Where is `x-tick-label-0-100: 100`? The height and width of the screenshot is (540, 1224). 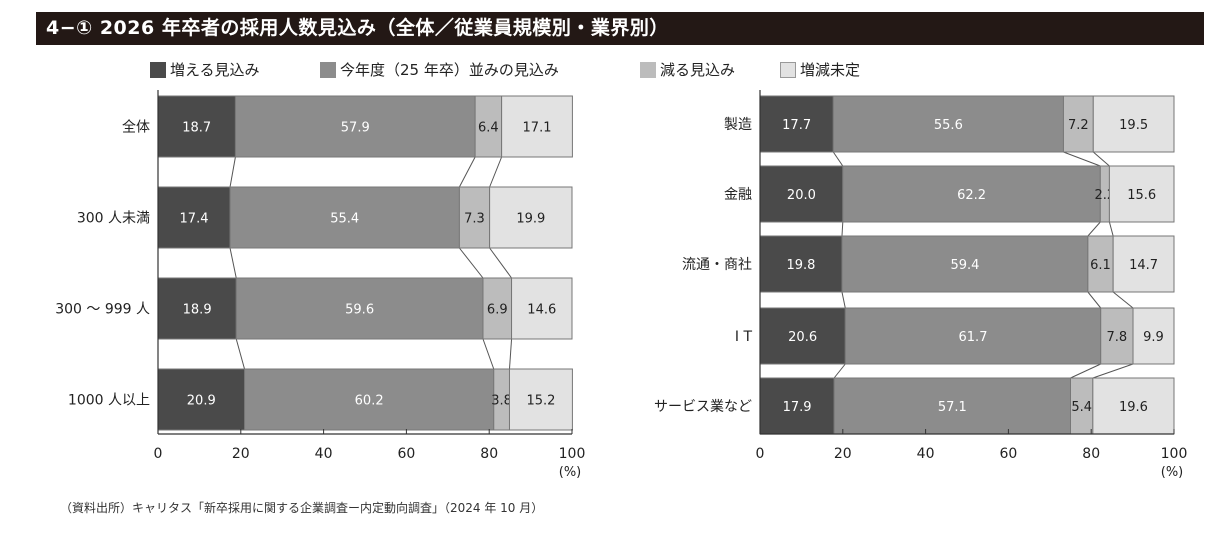
x-tick-label-0-100: 100 is located at coordinates (572, 454).